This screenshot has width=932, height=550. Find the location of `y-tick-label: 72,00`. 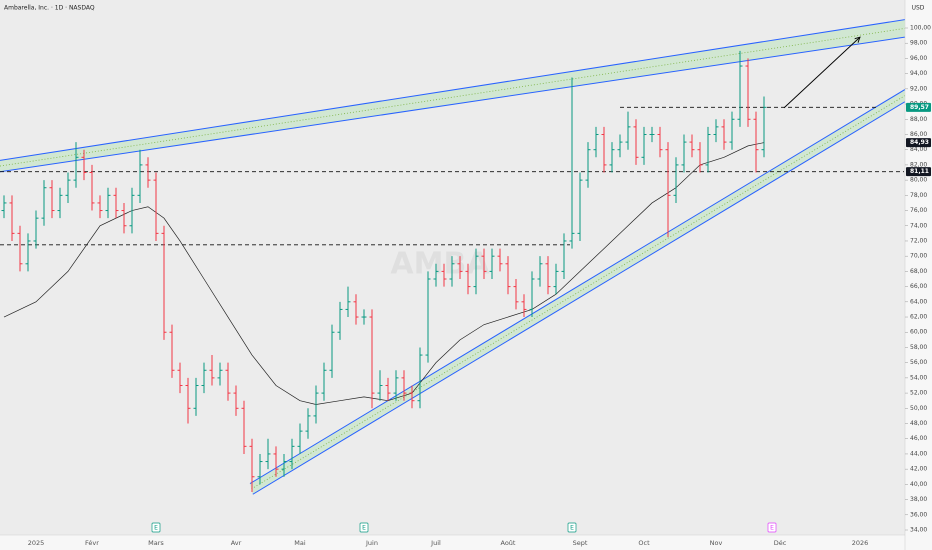

y-tick-label: 72,00 is located at coordinates (918, 240).